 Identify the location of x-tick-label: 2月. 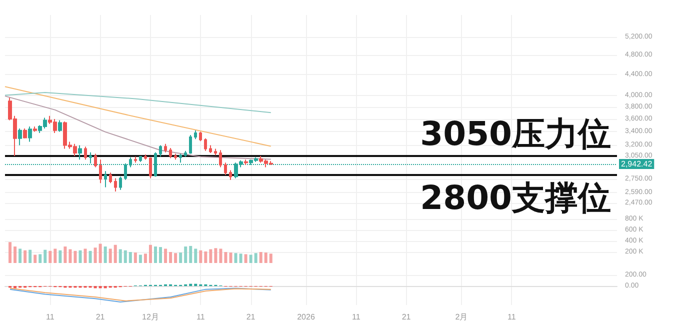
(461, 317).